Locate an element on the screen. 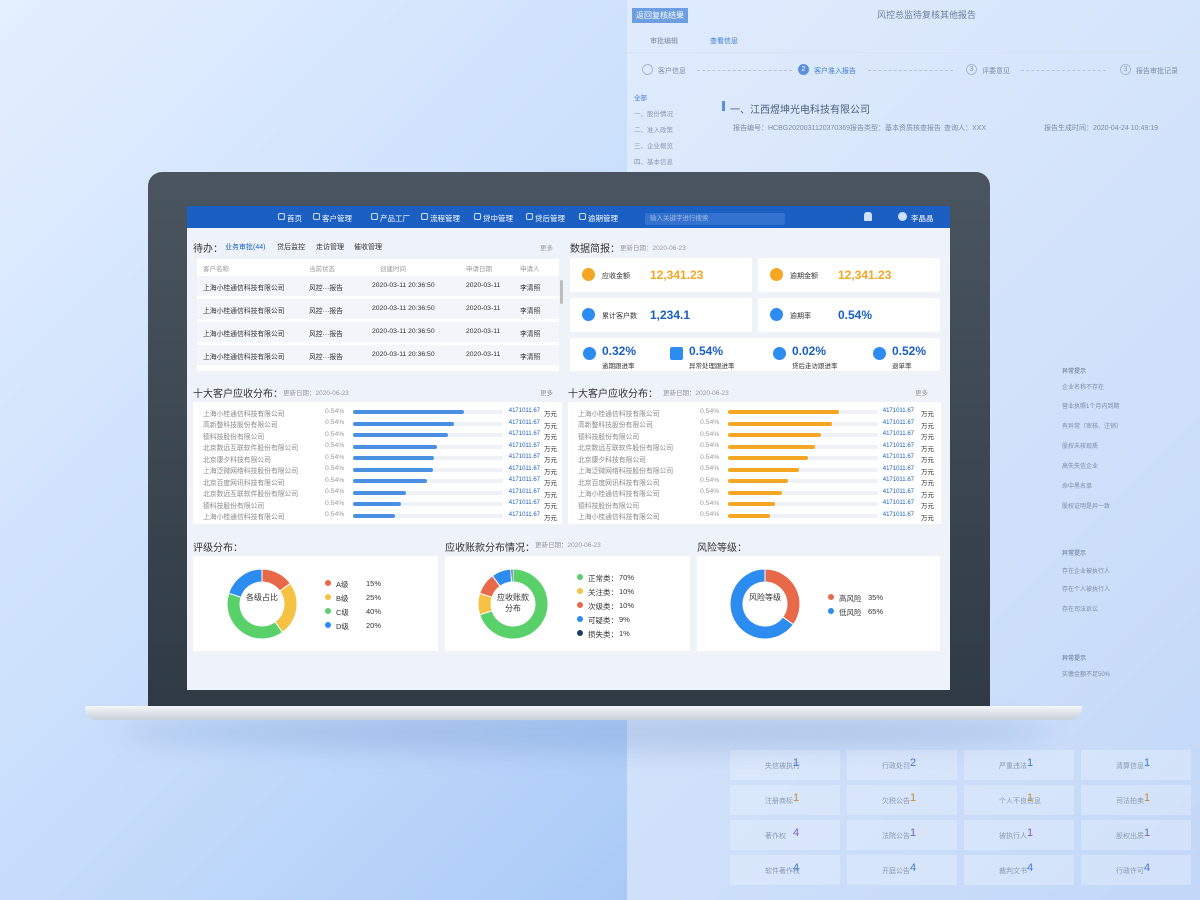 Image resolution: width=1200 pixels, height=900 pixels. bg-grid-cell is located at coordinates (1019, 870).